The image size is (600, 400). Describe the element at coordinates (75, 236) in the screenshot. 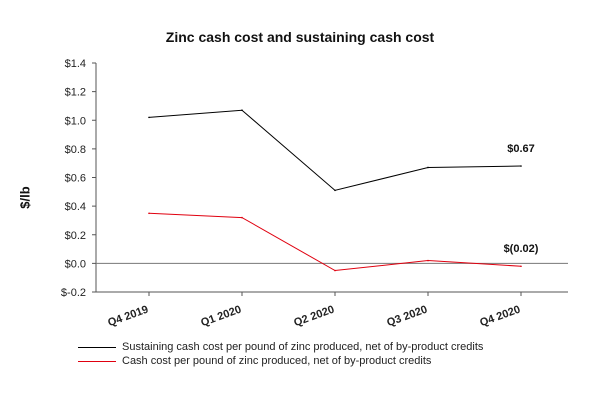

I see `y-tick-label: $0.2` at that location.